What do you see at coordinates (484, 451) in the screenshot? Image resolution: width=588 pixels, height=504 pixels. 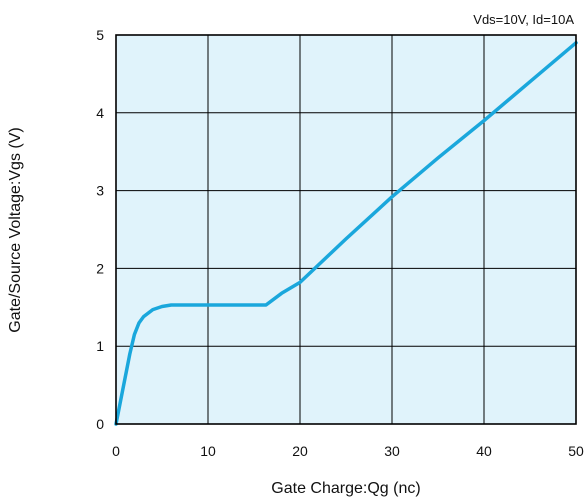 I see `x-tick-label: 40` at bounding box center [484, 451].